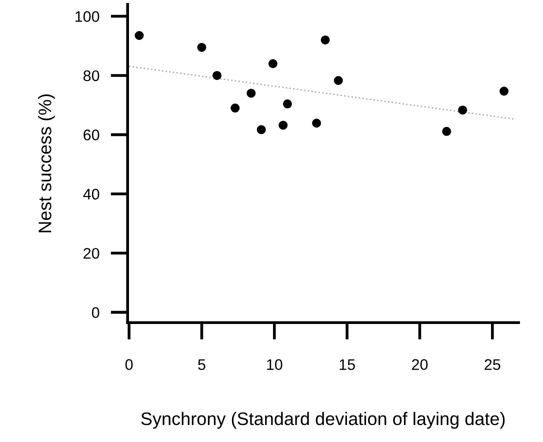 The image size is (543, 442). What do you see at coordinates (46, 163) in the screenshot?
I see `y-axis-title: Nest success (%)` at bounding box center [46, 163].